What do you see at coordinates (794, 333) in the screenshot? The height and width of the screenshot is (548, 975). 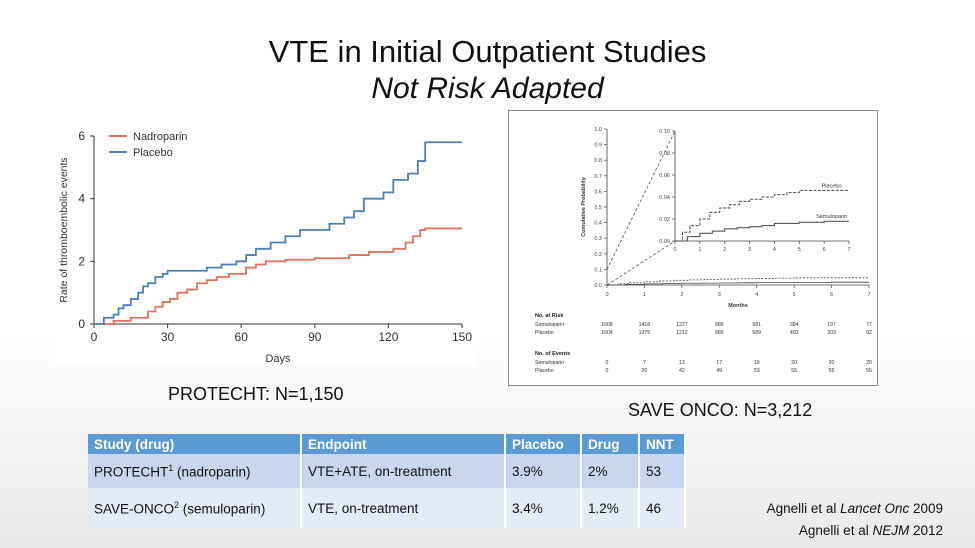 I see `at-risk-value: 403` at bounding box center [794, 333].